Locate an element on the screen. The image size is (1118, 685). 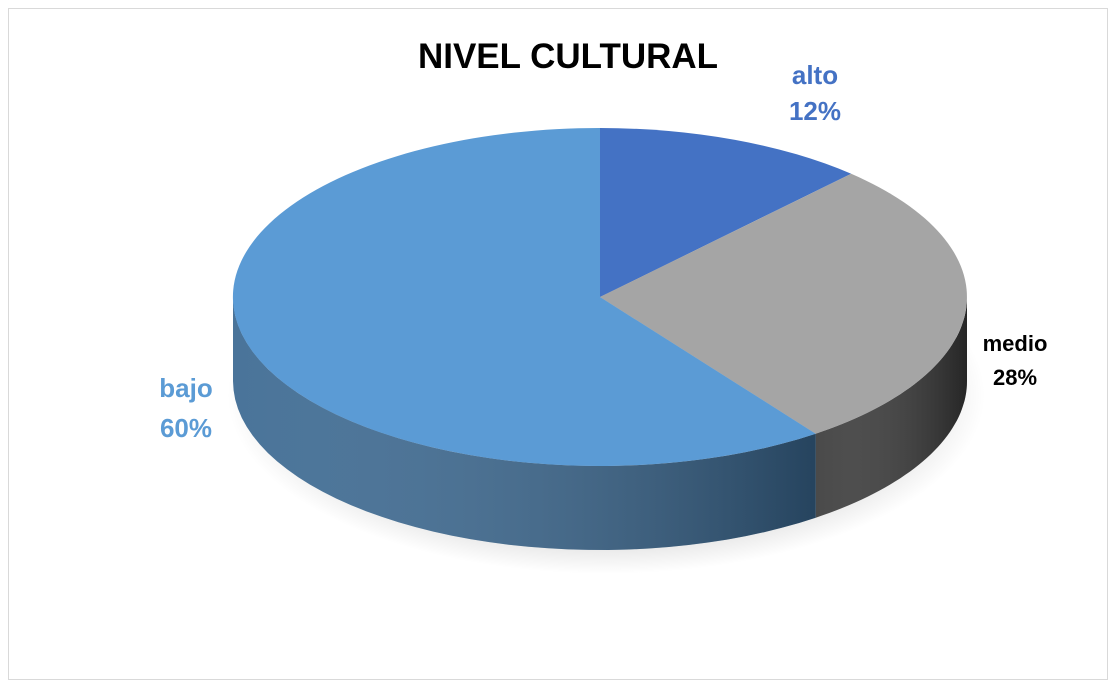
data-label-alto-category: alto is located at coordinates (815, 75).